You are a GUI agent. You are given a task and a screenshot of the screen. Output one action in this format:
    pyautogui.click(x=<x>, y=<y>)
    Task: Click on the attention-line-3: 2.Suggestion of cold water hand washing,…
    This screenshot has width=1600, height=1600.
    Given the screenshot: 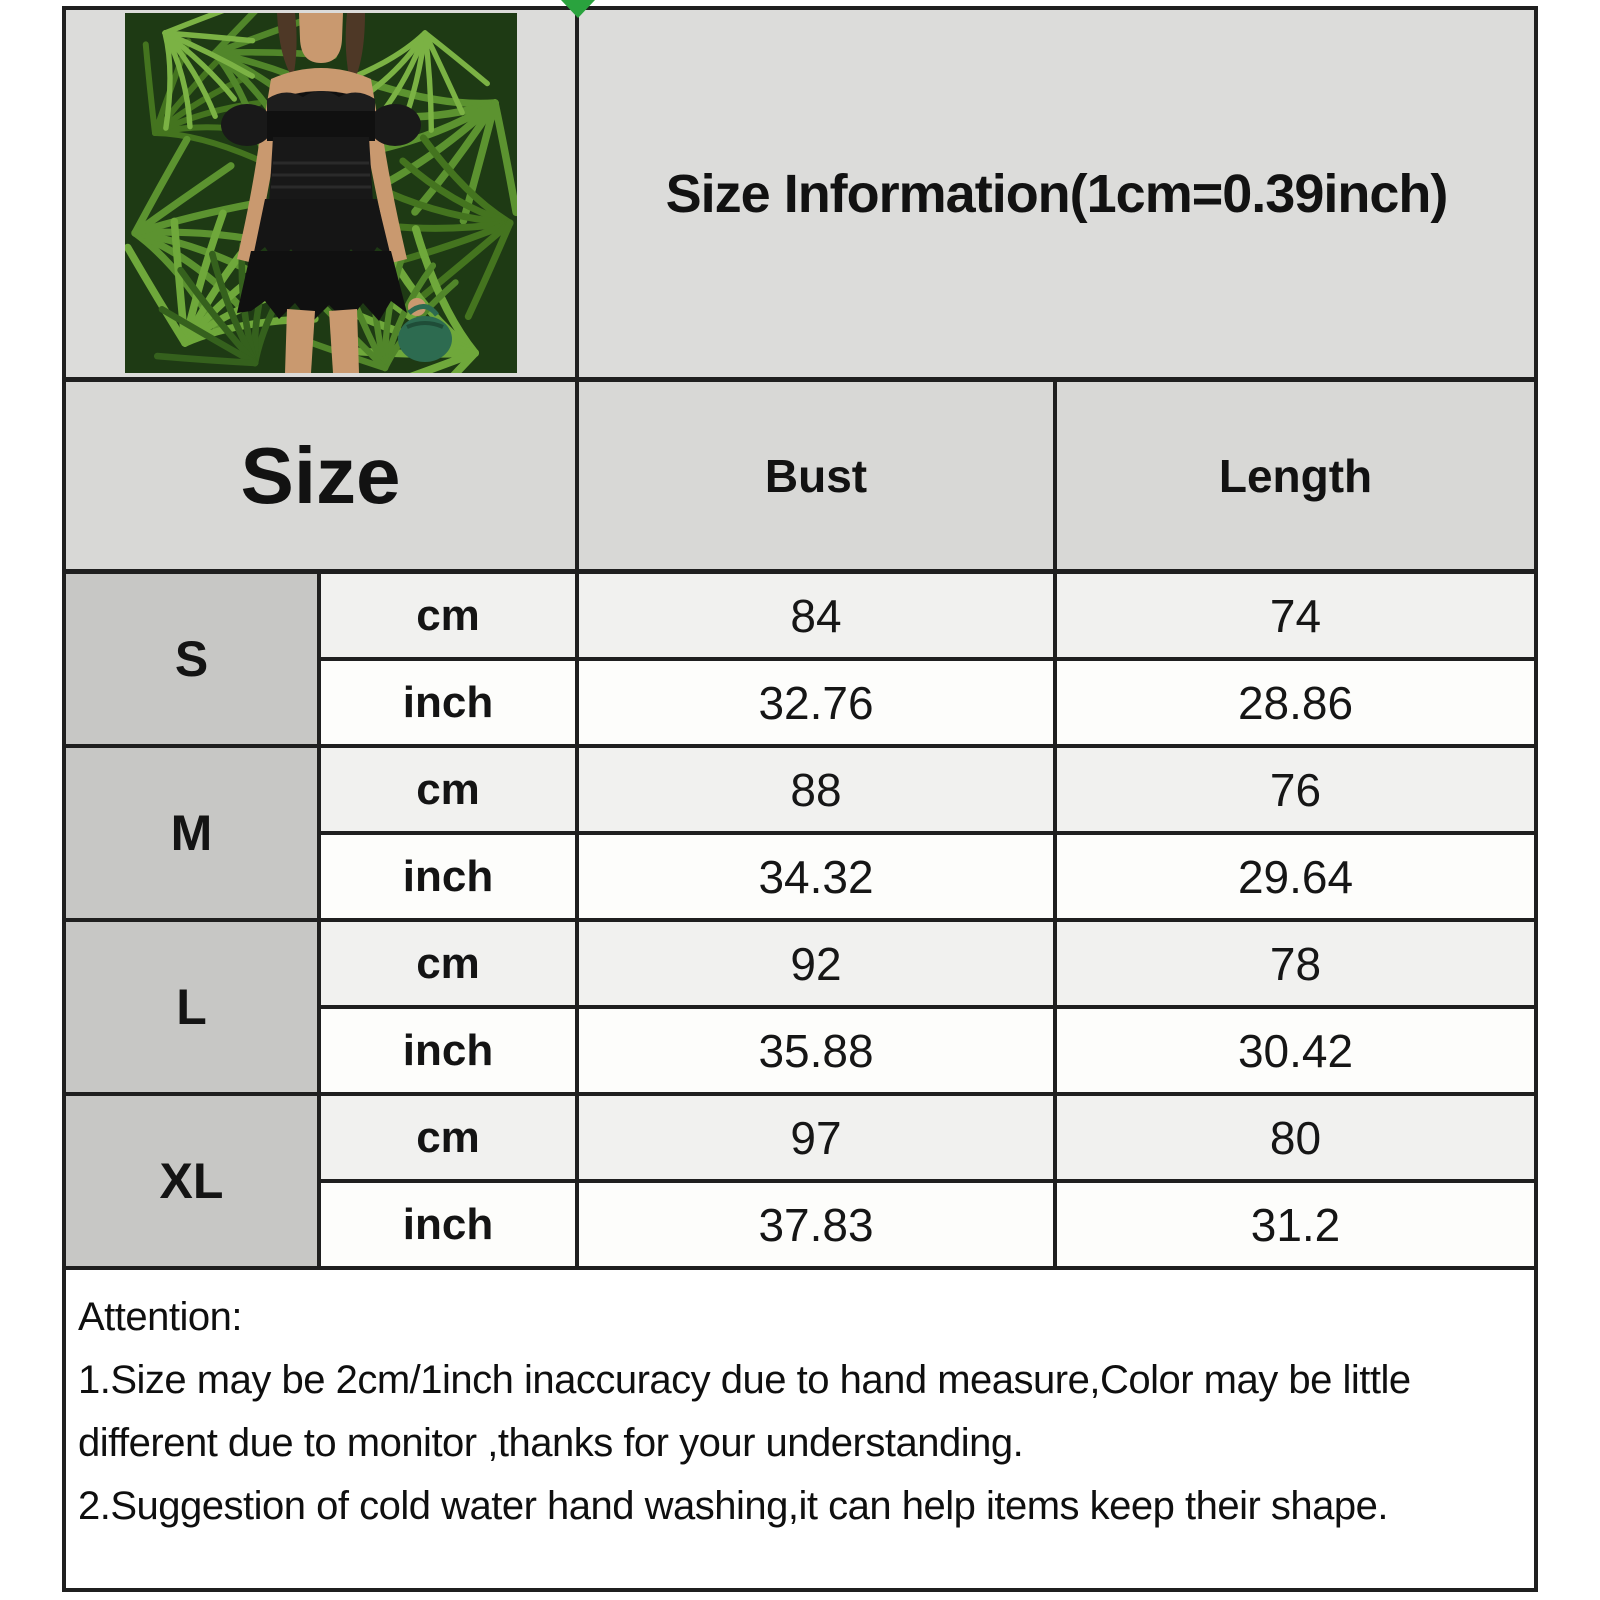 What is the action you would take?
    pyautogui.click(x=733, y=1506)
    